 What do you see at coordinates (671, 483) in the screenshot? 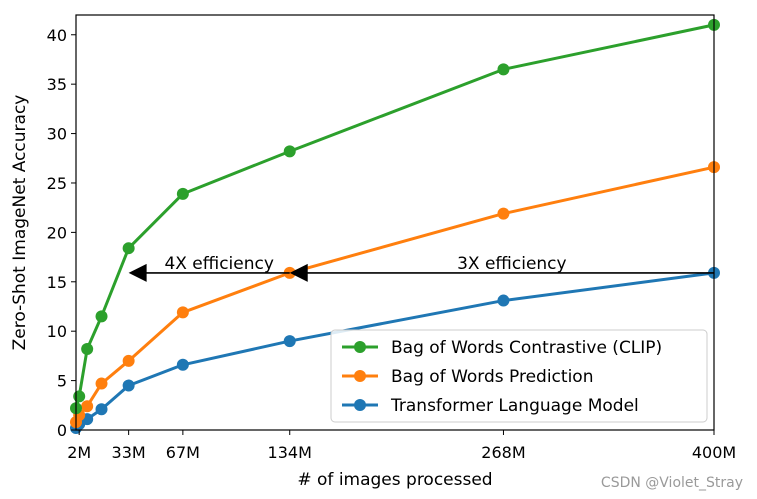
I see `watermark-text: CSDN @Violet_Stray` at bounding box center [671, 483].